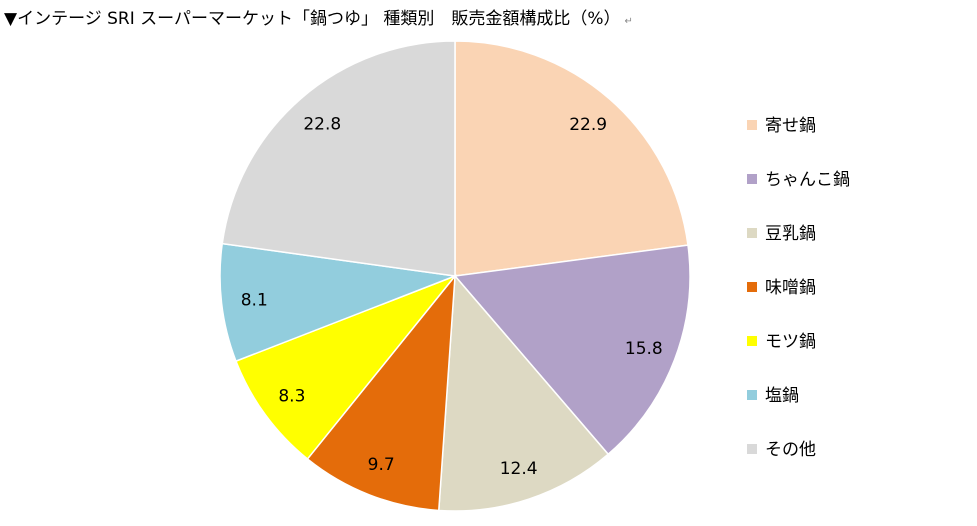 The width and height of the screenshot is (977, 526). Describe the element at coordinates (644, 349) in the screenshot. I see `data-label: 15.8` at that location.